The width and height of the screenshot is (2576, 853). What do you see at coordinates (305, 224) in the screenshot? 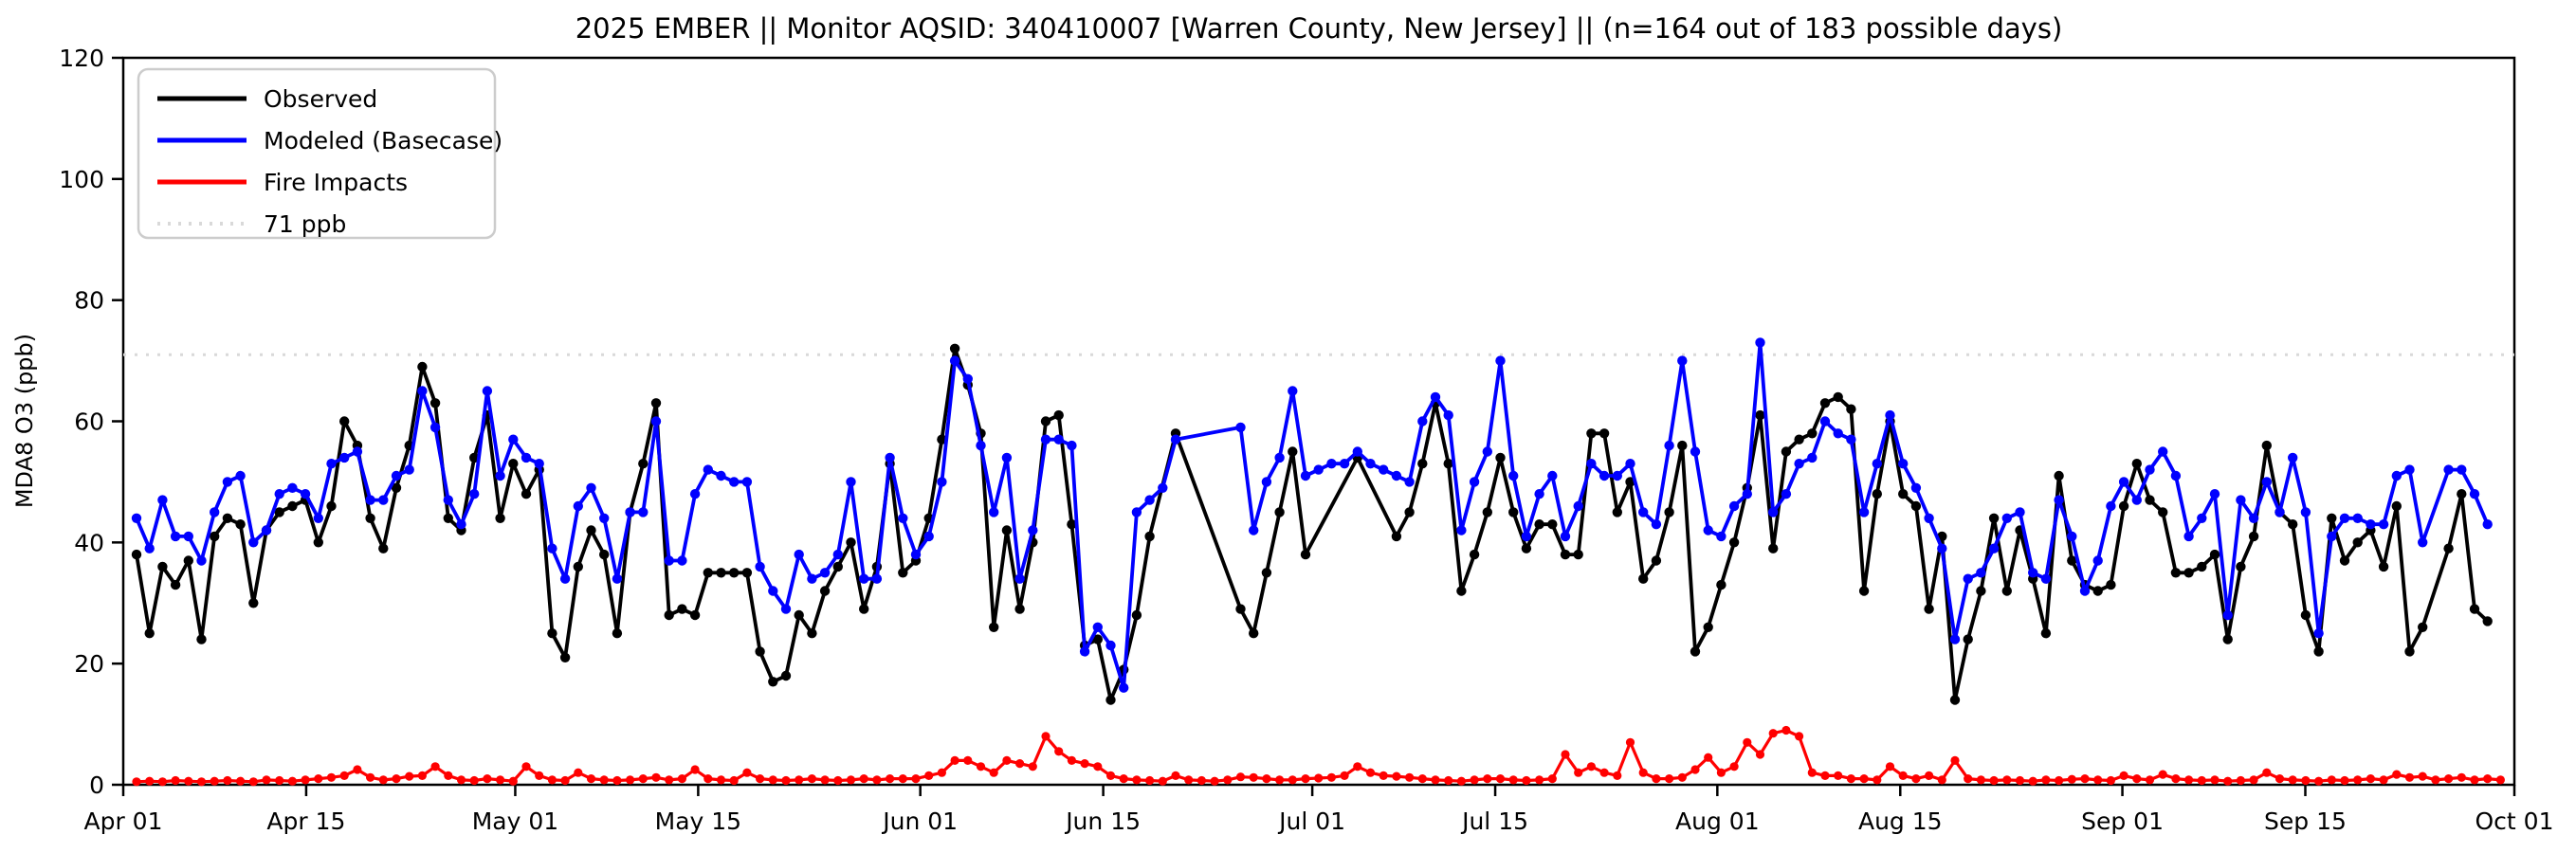
I see `legend-label-threshold: 71 ppb` at bounding box center [305, 224].